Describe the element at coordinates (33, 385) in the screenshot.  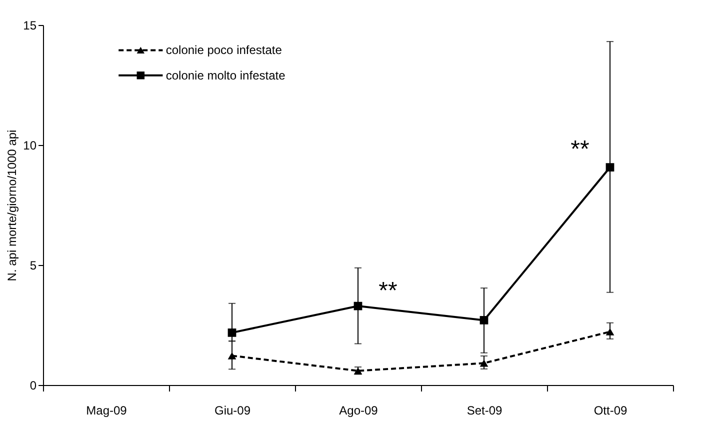
I see `y-tick-label: 0` at that location.